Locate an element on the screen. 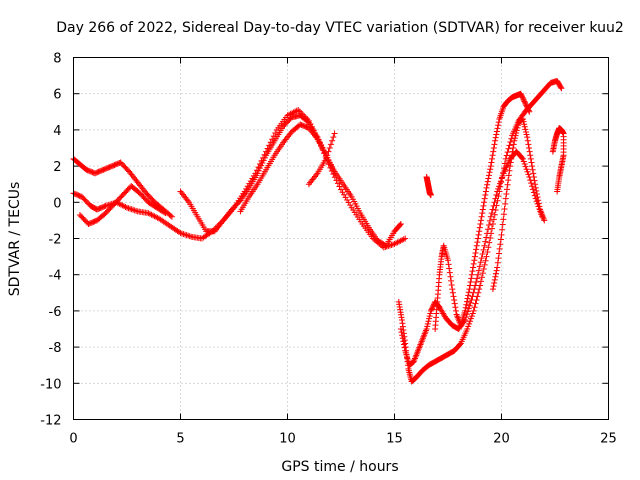 The width and height of the screenshot is (640, 480). y-tick-label: 6 is located at coordinates (57, 95).